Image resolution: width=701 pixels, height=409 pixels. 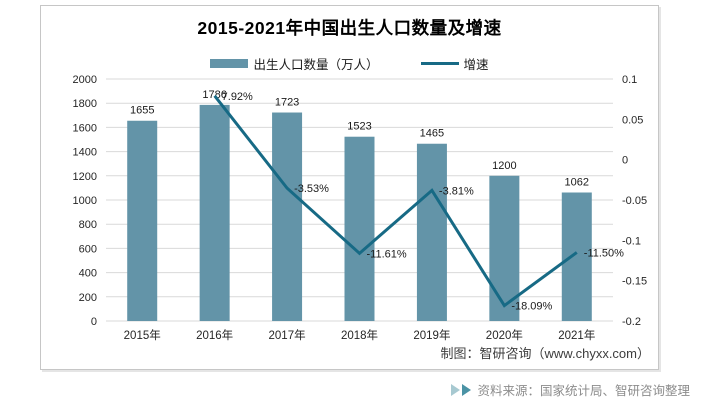 I want to click on source-text: 资料来源：国家统计局、智研咨询整理, so click(x=583, y=391).